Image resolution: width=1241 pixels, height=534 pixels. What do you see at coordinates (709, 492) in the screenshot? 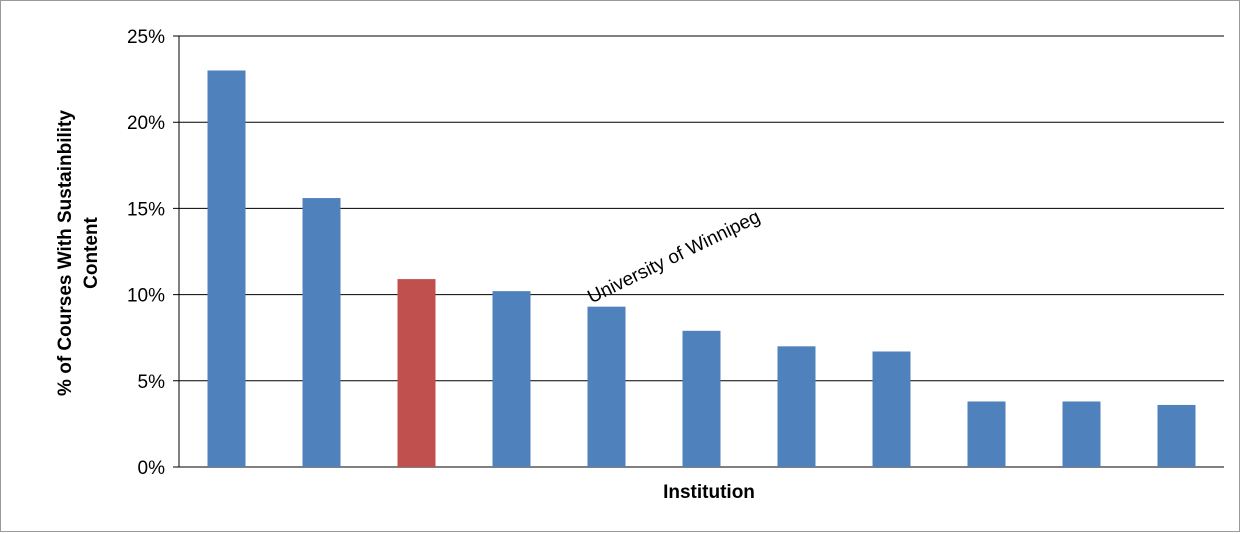
I see `x-axis-title: Institution` at bounding box center [709, 492].